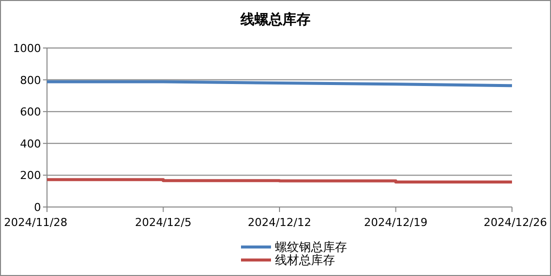  What do you see at coordinates (515, 222) in the screenshot?
I see `x-tick-label: 2024/12/26` at bounding box center [515, 222].